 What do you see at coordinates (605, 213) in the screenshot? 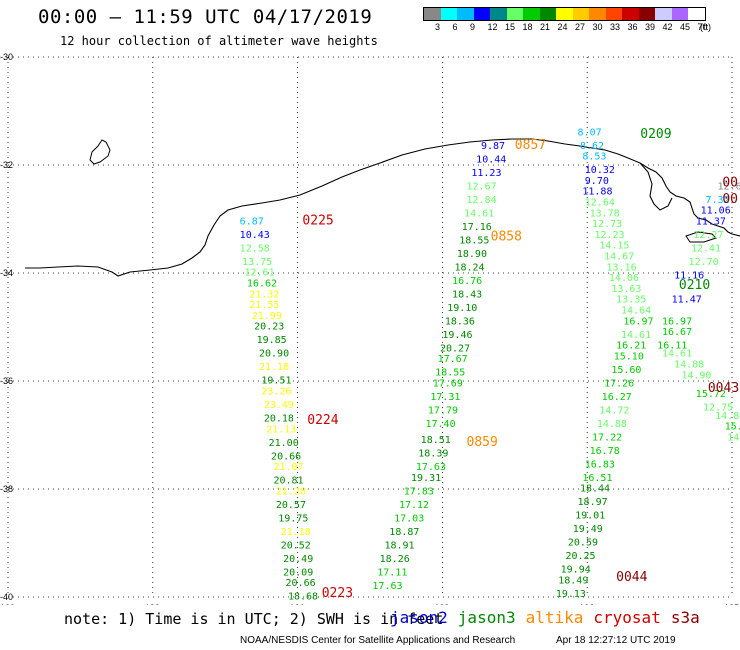
I see `wave-height-value: 13.78` at bounding box center [605, 213].